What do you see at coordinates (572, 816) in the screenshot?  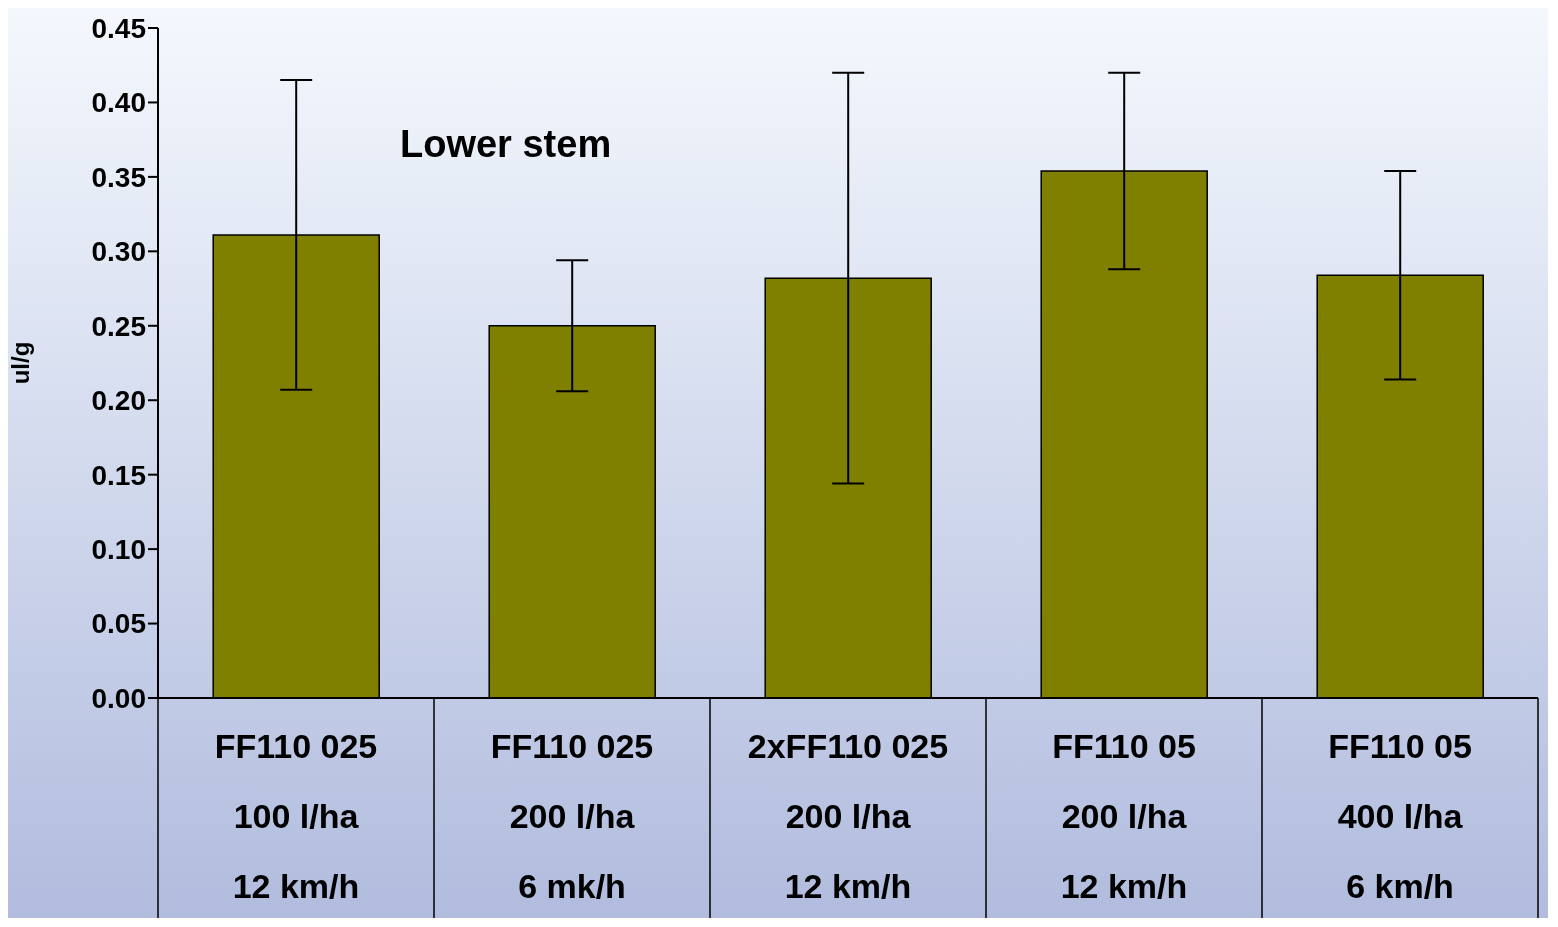 I see `x-tick-label: FF110 025 200 l/ha 6 mk/h` at bounding box center [572, 816].